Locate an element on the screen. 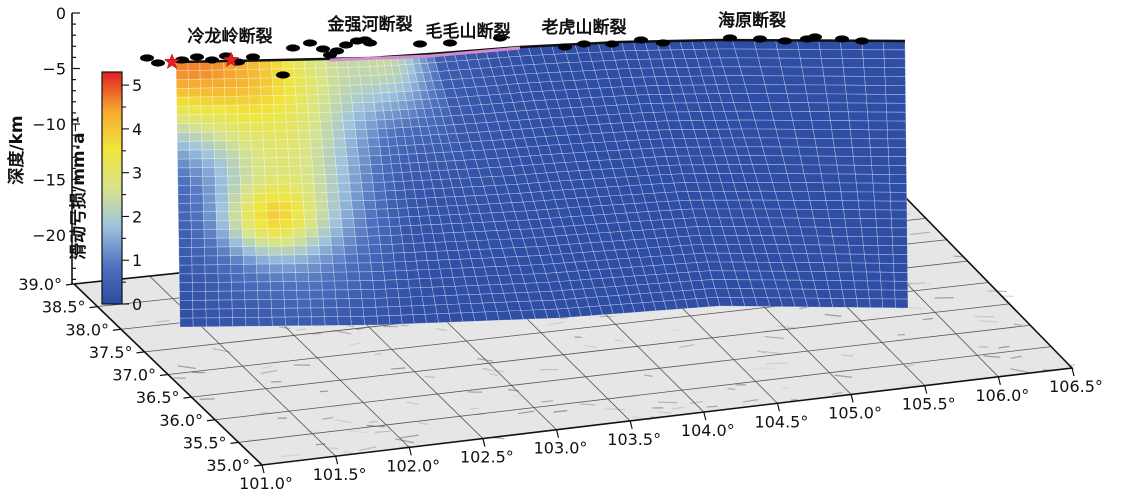 This screenshot has height=500, width=1134. earthquake-dot is located at coordinates (253, 56).